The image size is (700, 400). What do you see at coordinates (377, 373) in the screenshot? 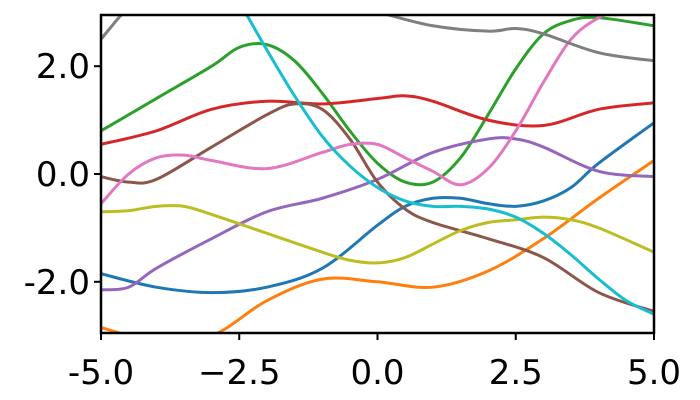
I see `x-tick-label-3: 0.0` at bounding box center [377, 373].